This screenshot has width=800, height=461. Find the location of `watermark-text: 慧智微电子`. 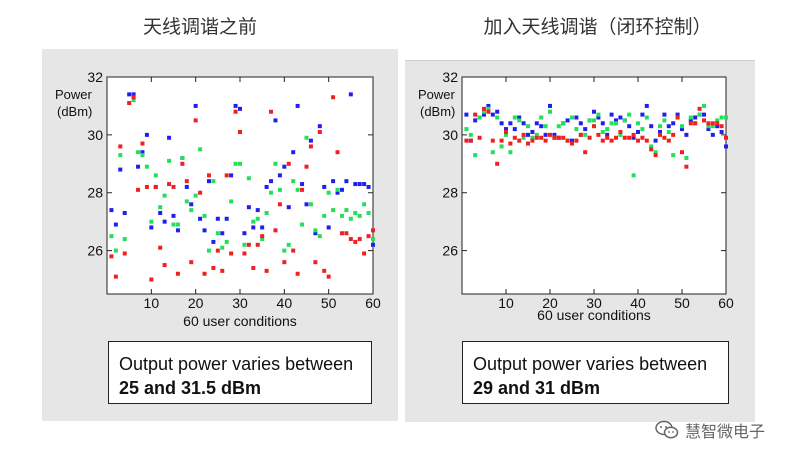

watermark-text: 慧智微电子 is located at coordinates (725, 431).